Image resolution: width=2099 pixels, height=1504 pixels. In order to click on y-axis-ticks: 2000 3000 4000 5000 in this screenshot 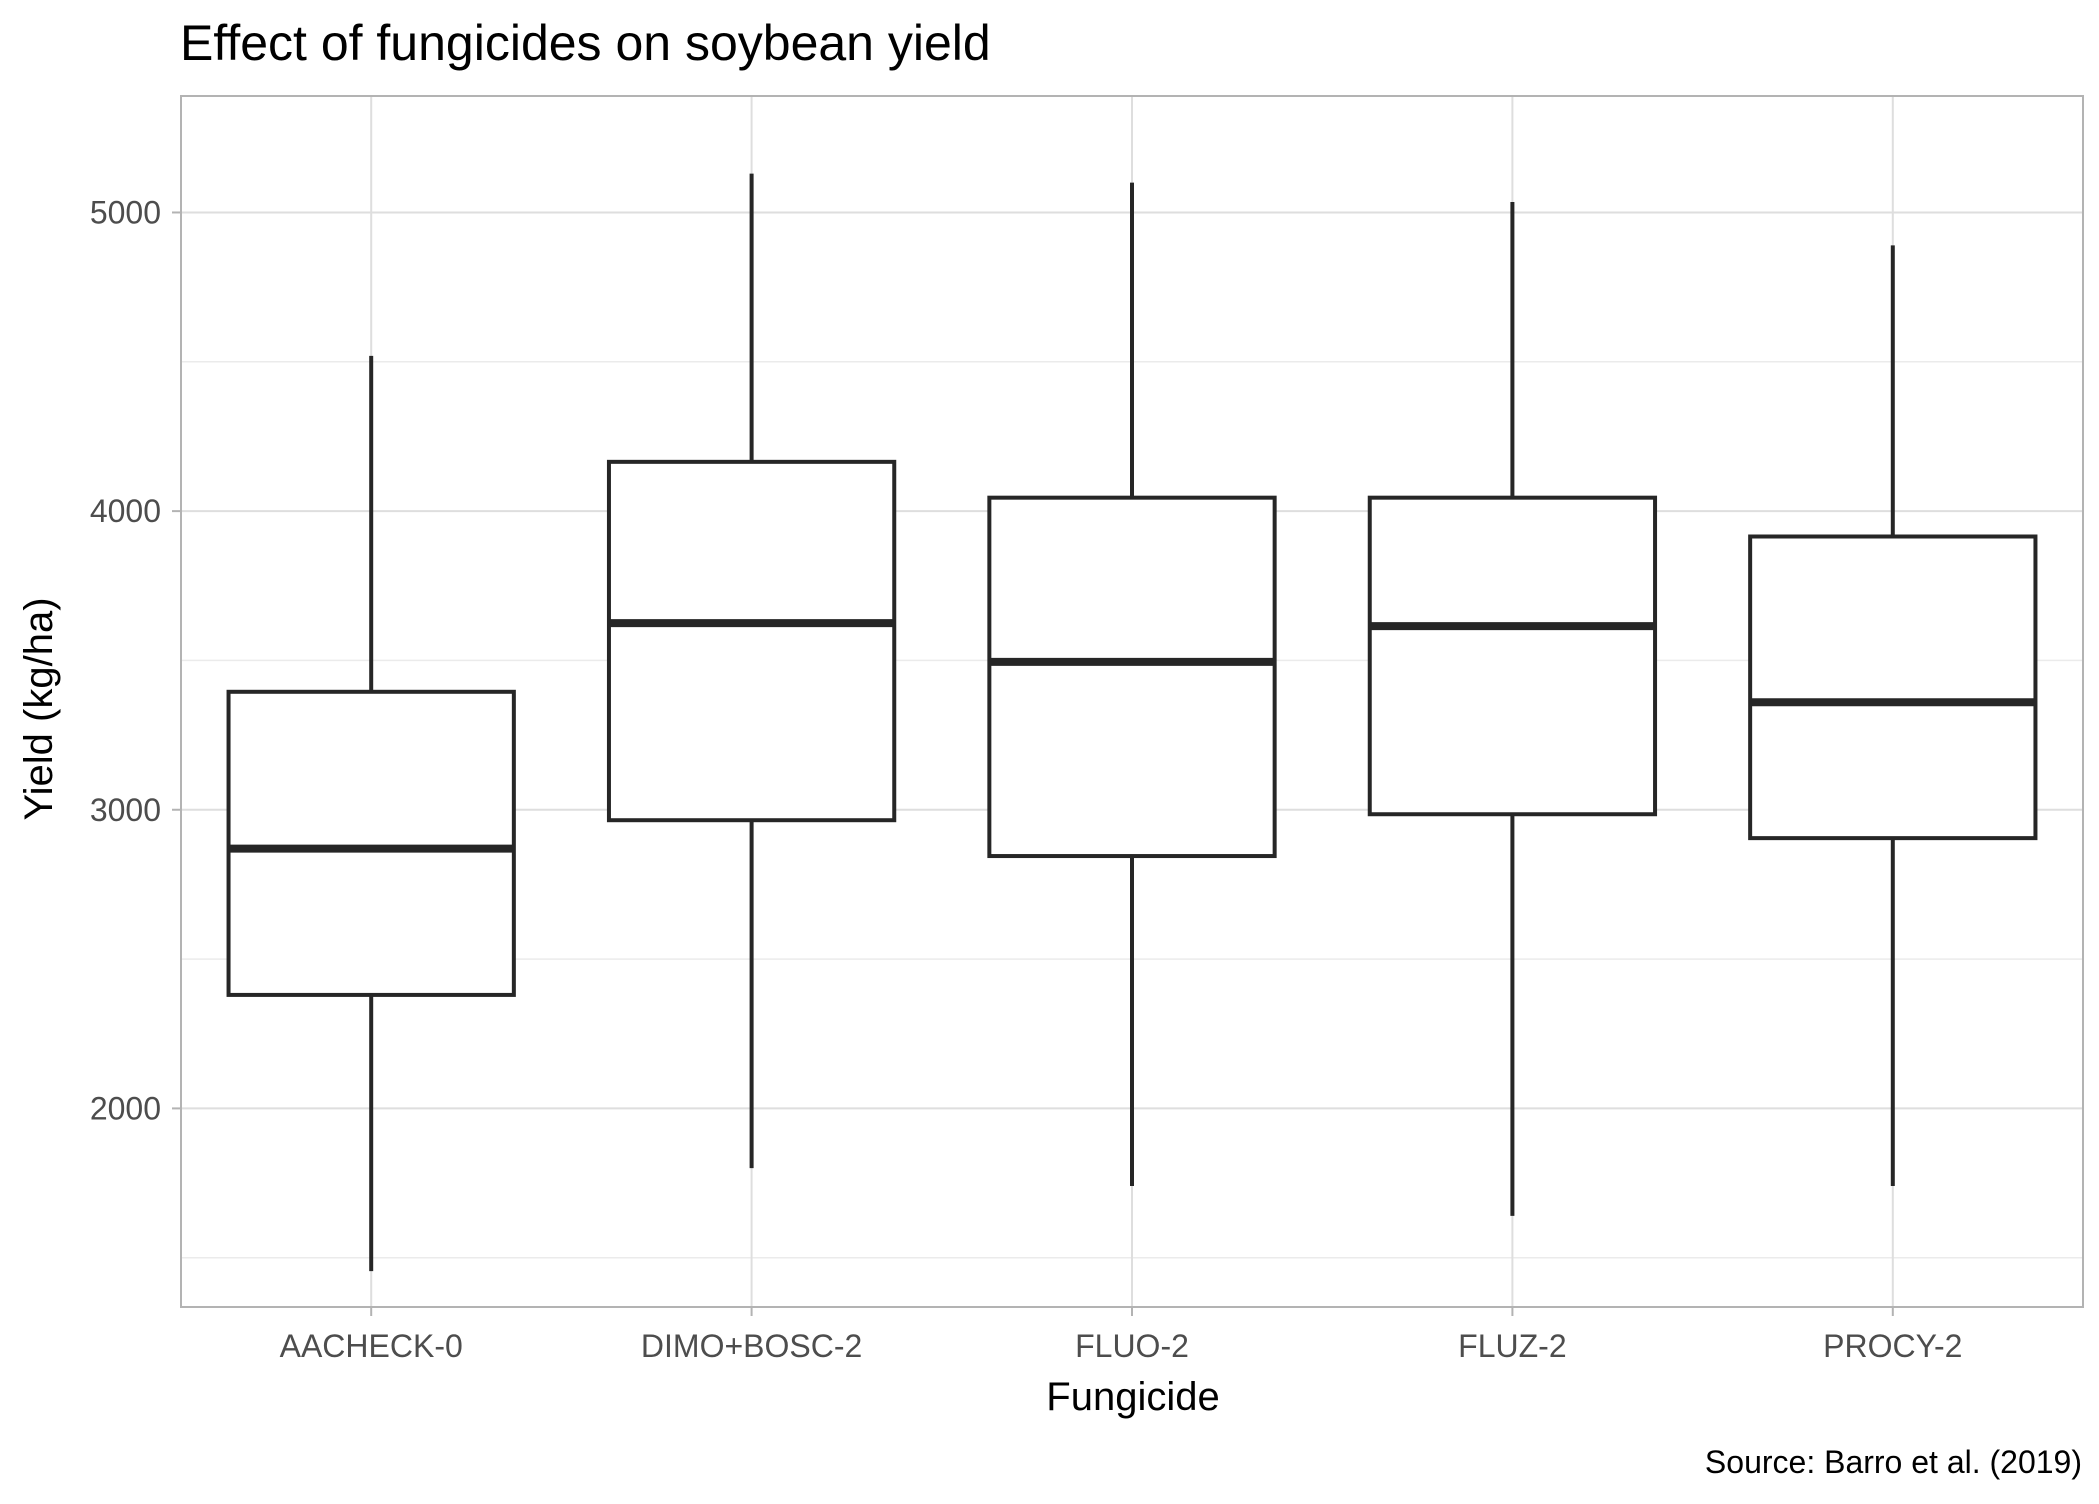, I will do `click(135, 660)`.